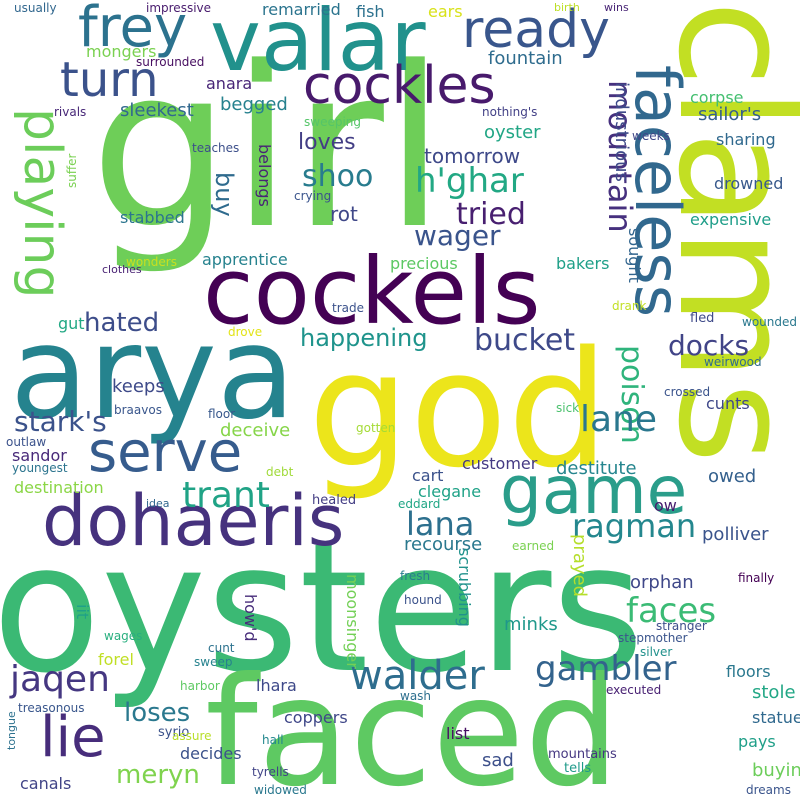  I want to click on word: walder, so click(417, 676).